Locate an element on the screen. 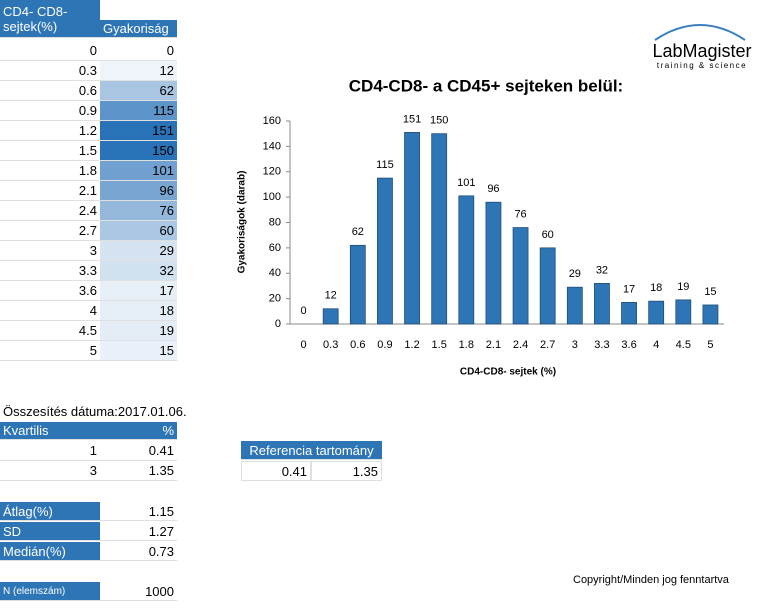 This screenshot has height=614, width=778. y-tick-label: 100 is located at coordinates (272, 197).